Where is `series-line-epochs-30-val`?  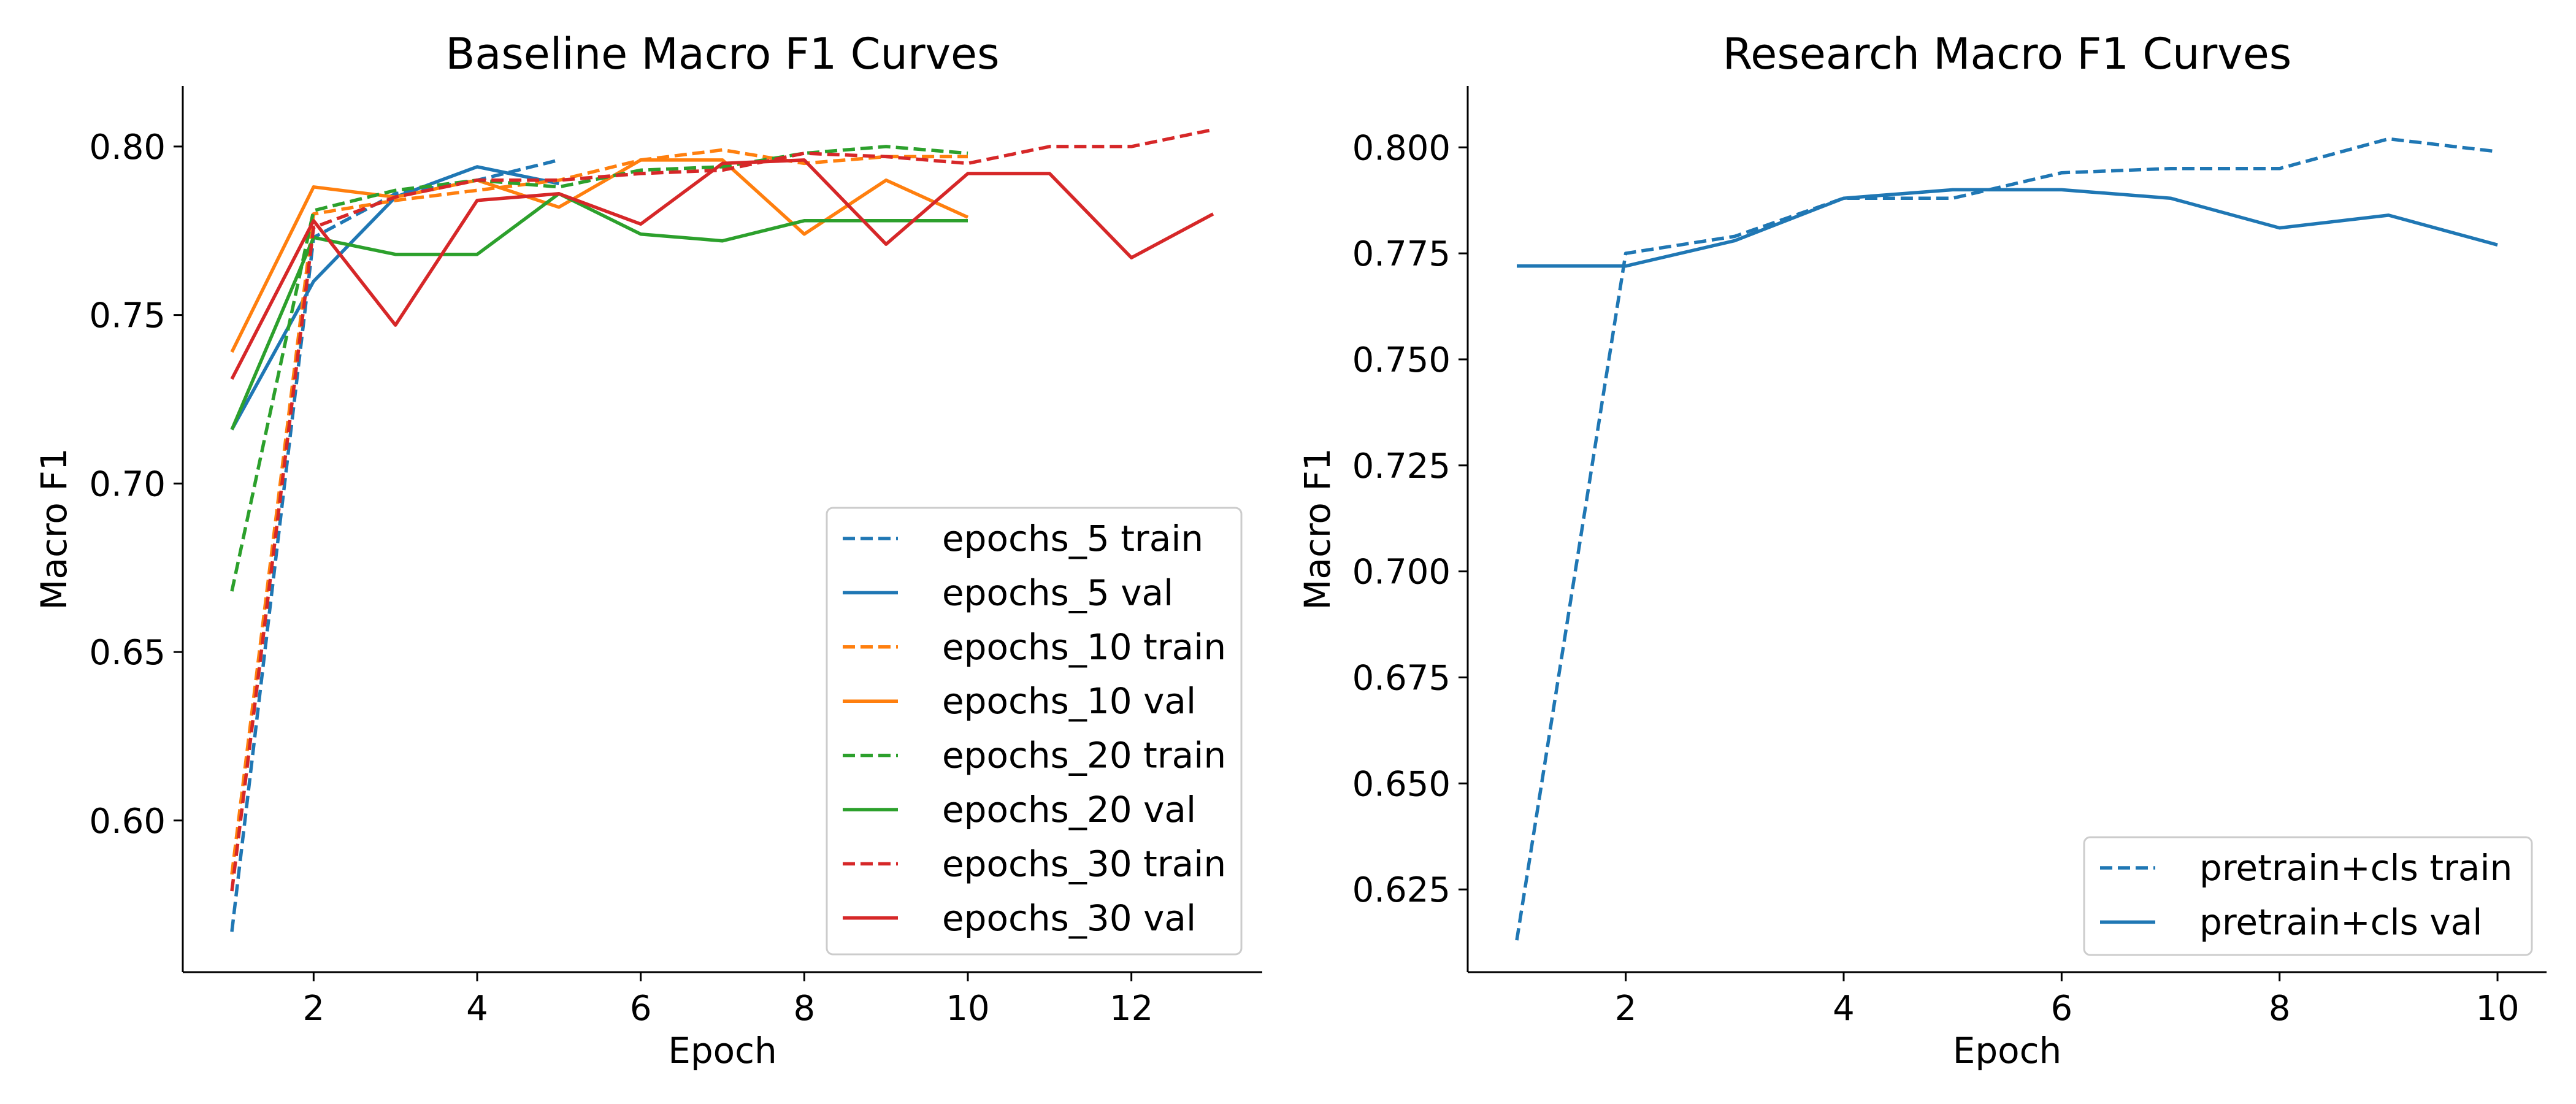
series-line-epochs-30-val is located at coordinates (722, 269).